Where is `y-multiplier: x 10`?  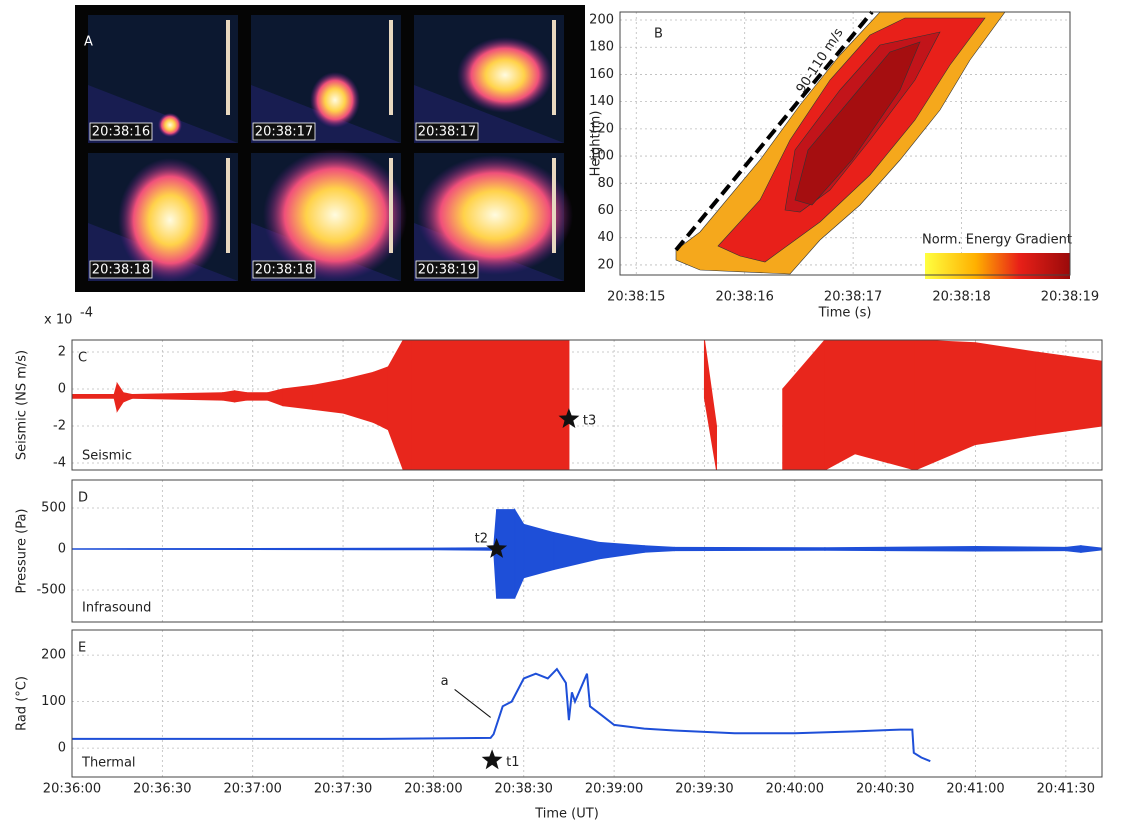 y-multiplier: x 10 is located at coordinates (58, 320).